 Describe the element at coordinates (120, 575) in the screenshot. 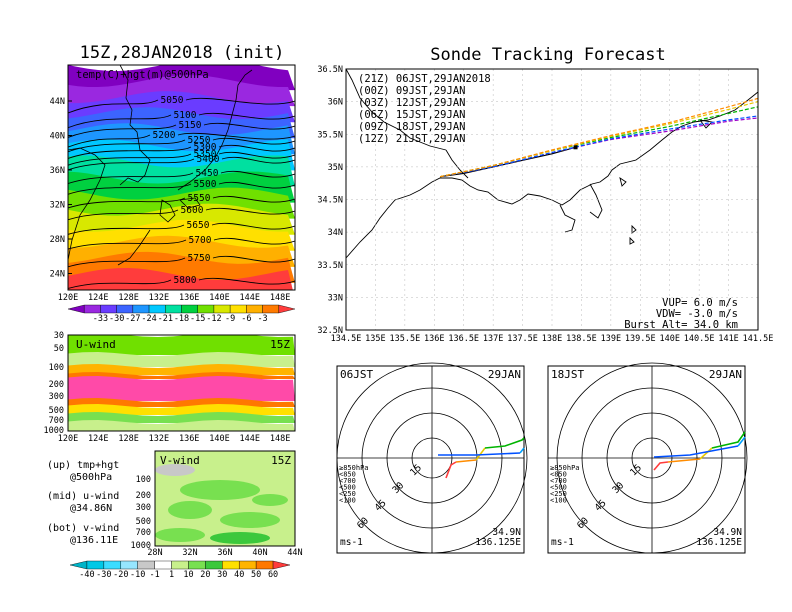

I see `wind-colorbar-tick: -20` at that location.